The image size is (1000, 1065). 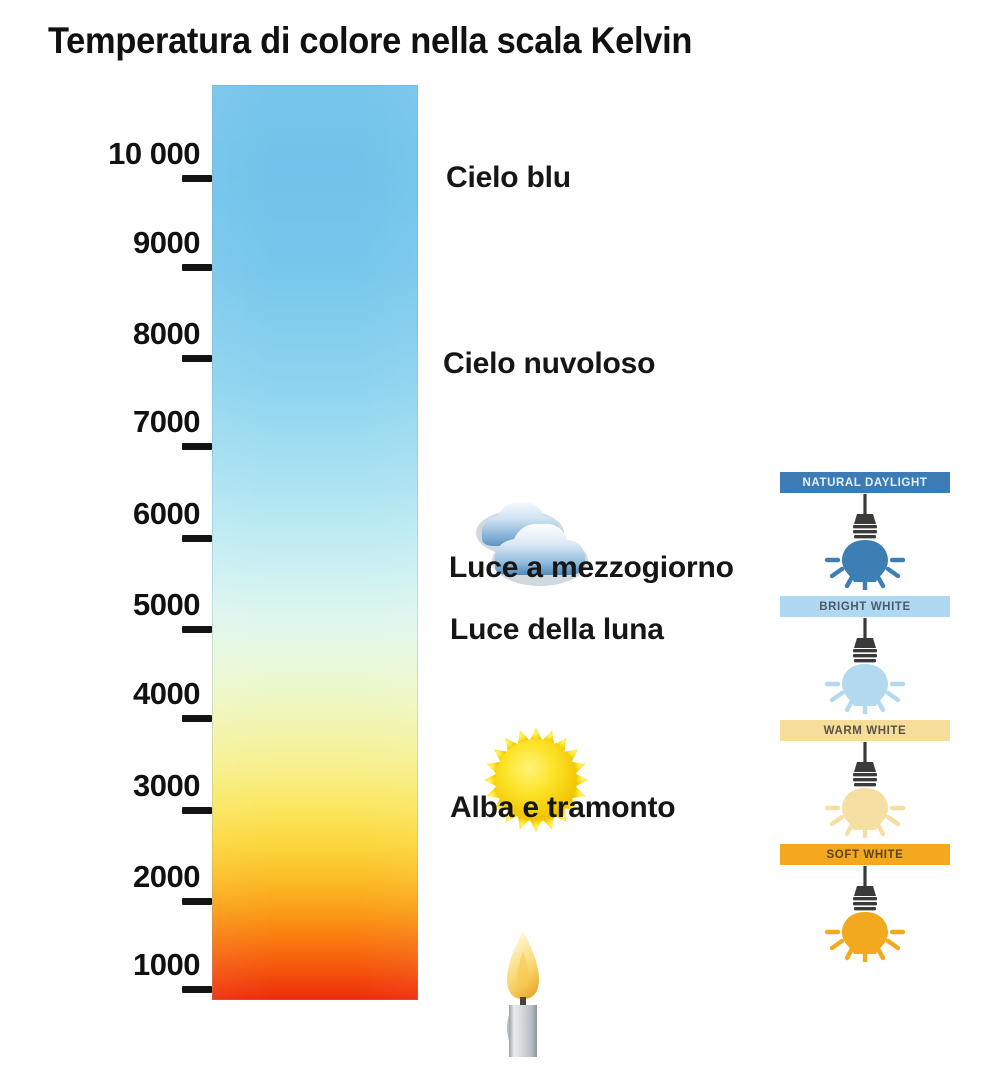 What do you see at coordinates (154, 153) in the screenshot?
I see `axis-label: 10 000` at bounding box center [154, 153].